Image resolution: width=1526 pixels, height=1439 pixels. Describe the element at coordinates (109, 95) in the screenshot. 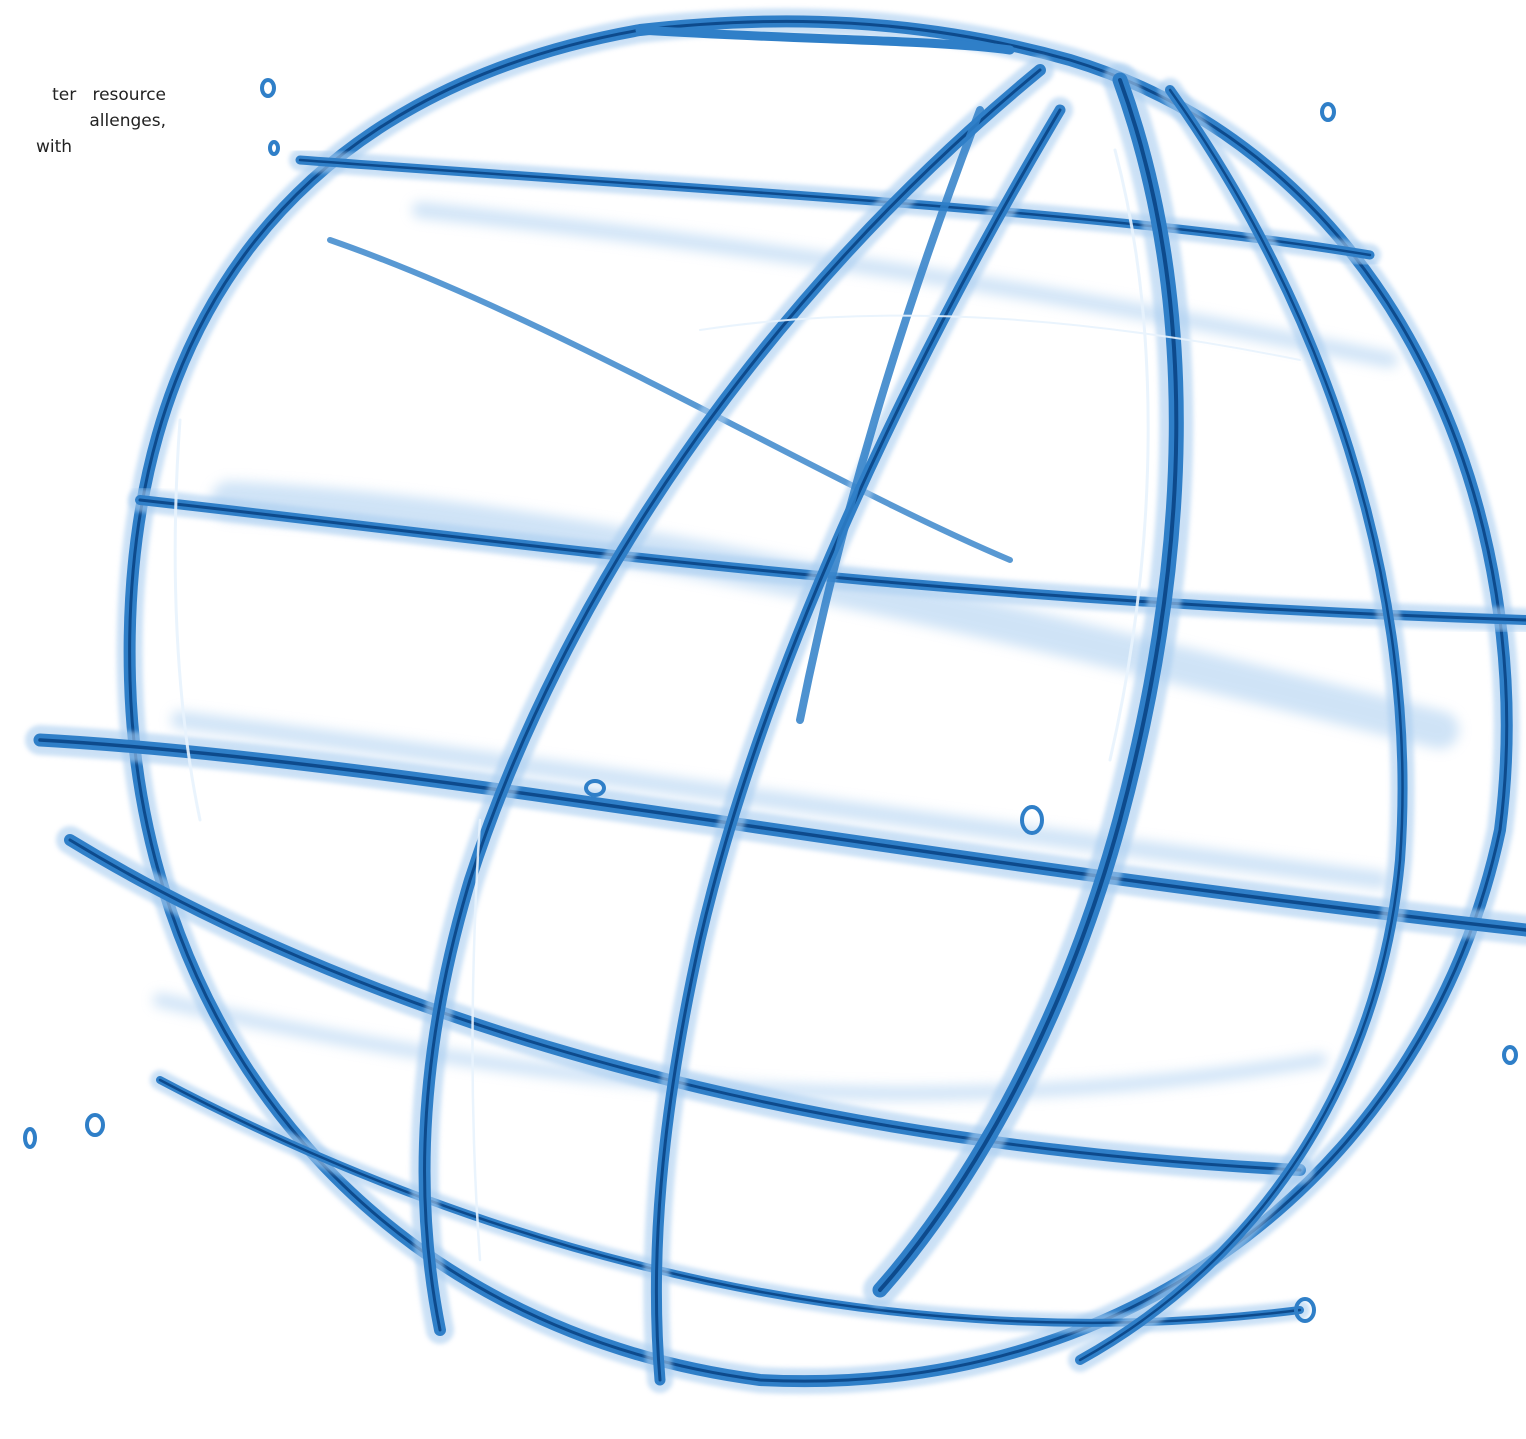

I see `paragraph-line-1: ter resource` at that location.